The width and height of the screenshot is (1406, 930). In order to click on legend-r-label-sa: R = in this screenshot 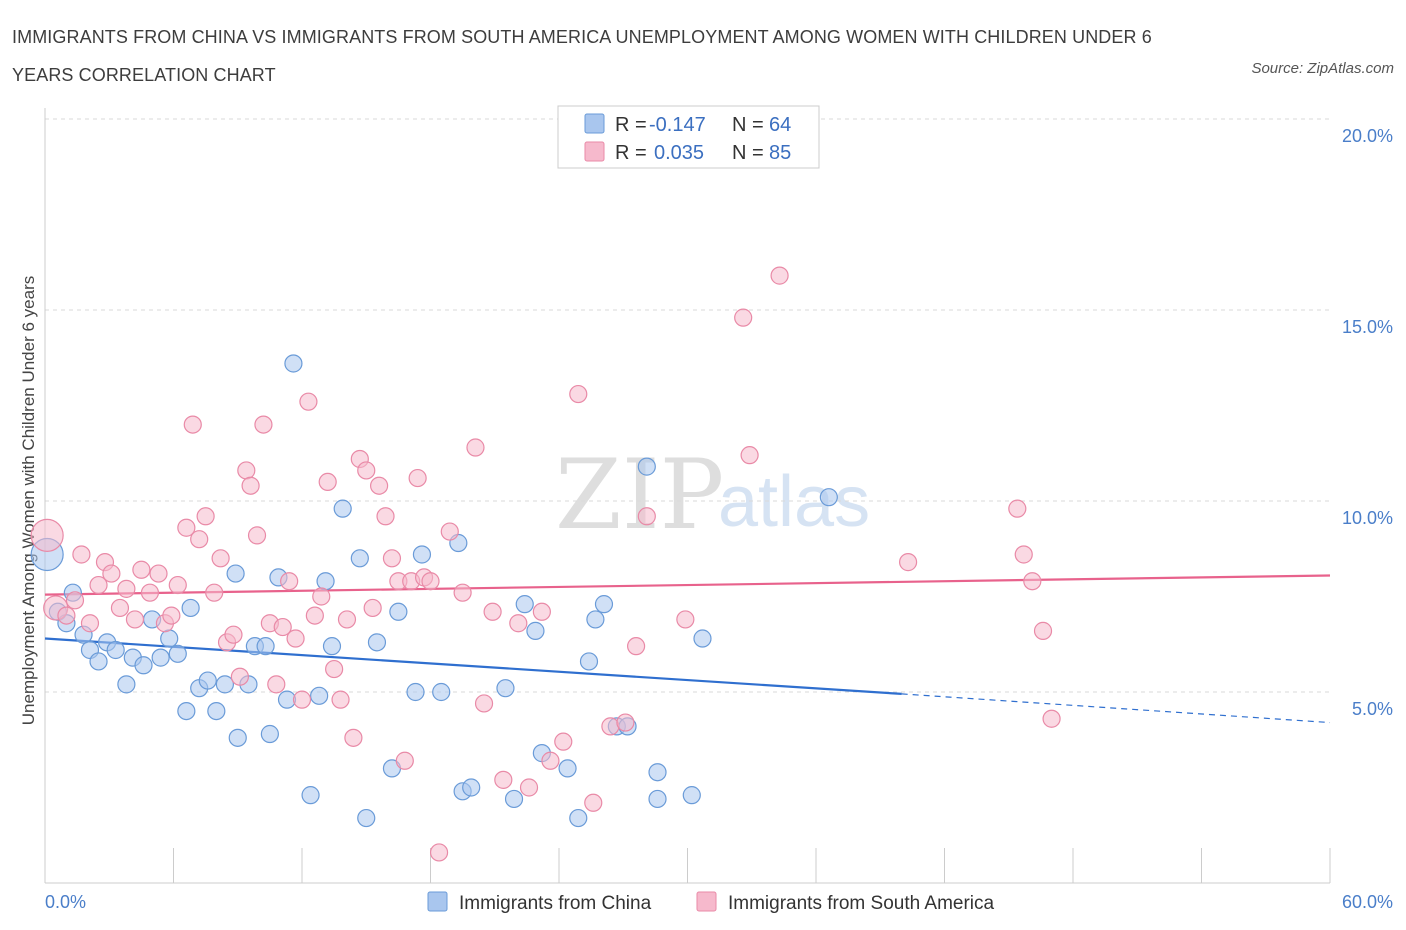, I will do `click(631, 153)`.